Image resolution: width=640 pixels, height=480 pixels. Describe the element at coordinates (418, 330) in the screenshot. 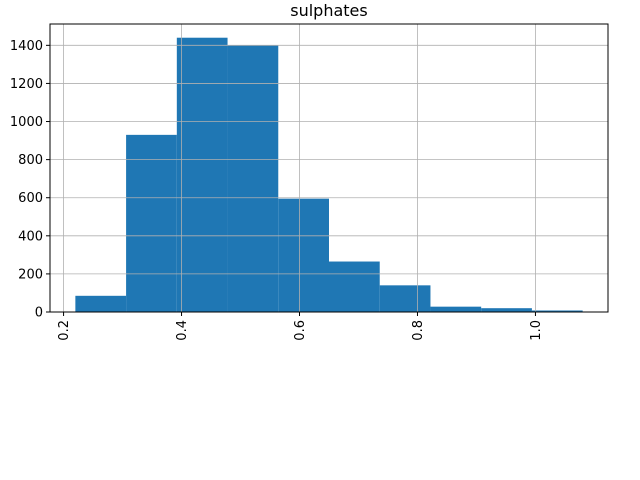

I see `x-tick-label: 0.8` at that location.